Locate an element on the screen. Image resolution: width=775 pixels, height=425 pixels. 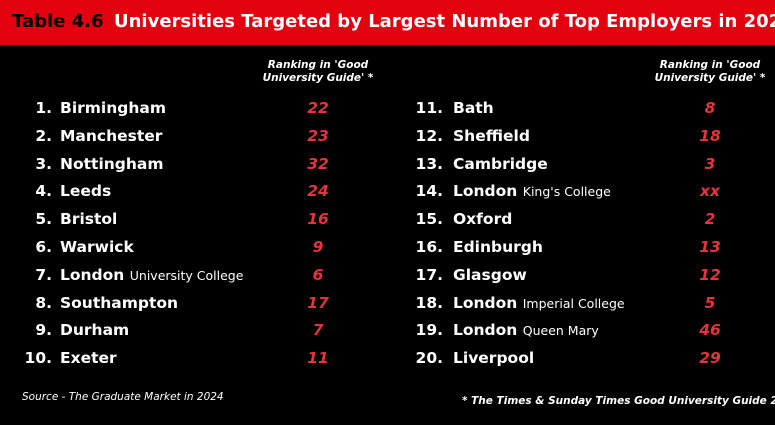
university-name: Oxford is located at coordinates (483, 219).